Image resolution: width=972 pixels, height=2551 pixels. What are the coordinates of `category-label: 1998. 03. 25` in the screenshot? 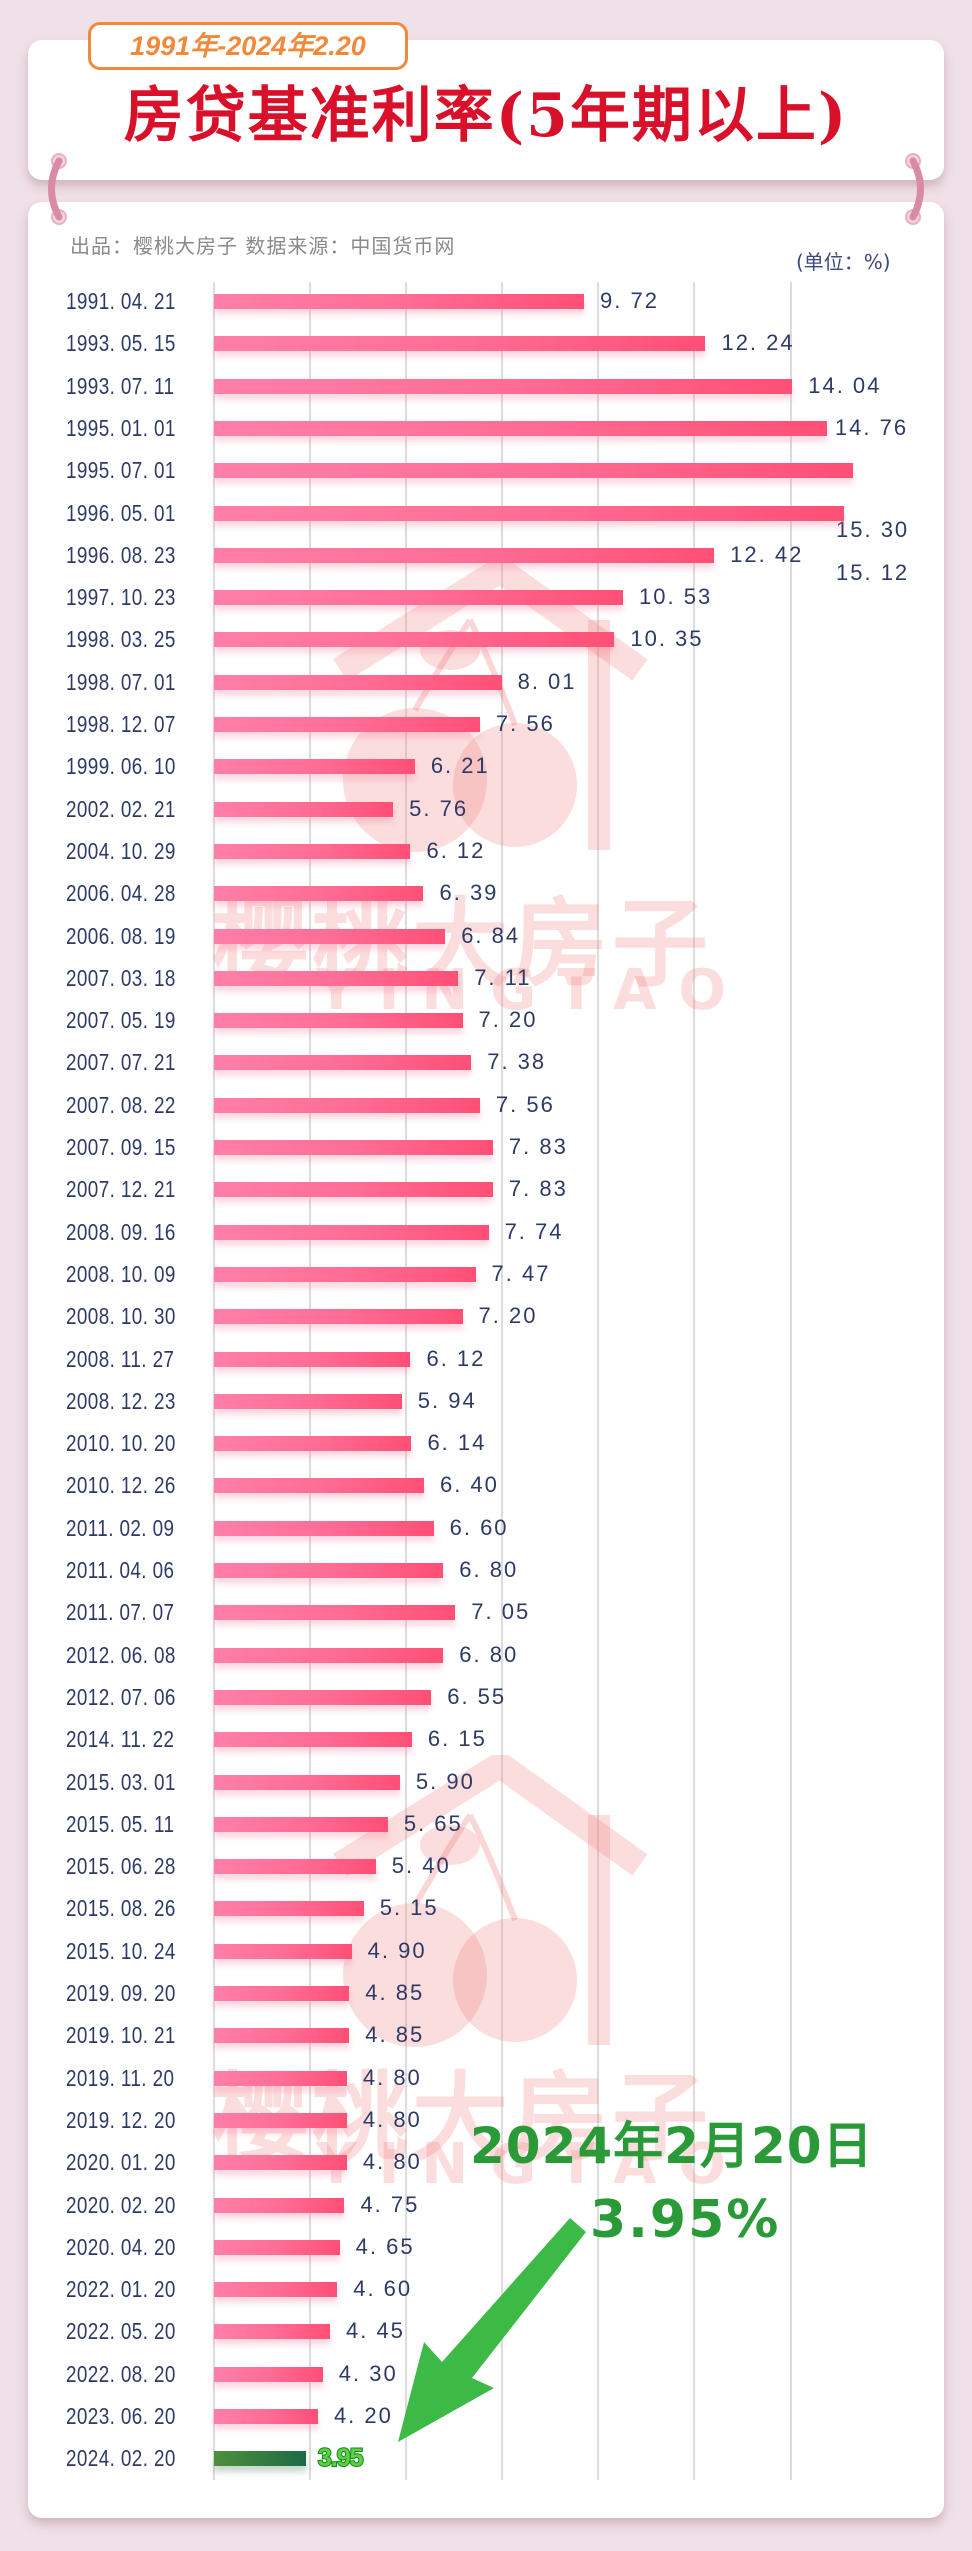 It's located at (121, 639).